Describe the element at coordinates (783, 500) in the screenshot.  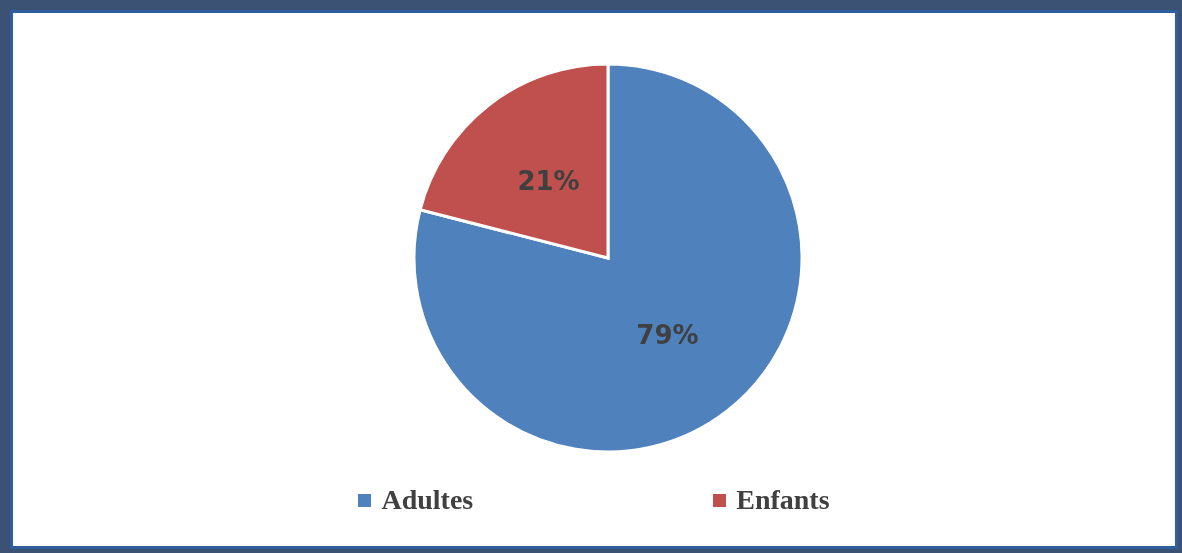
I see `legend-label: Enfants` at that location.